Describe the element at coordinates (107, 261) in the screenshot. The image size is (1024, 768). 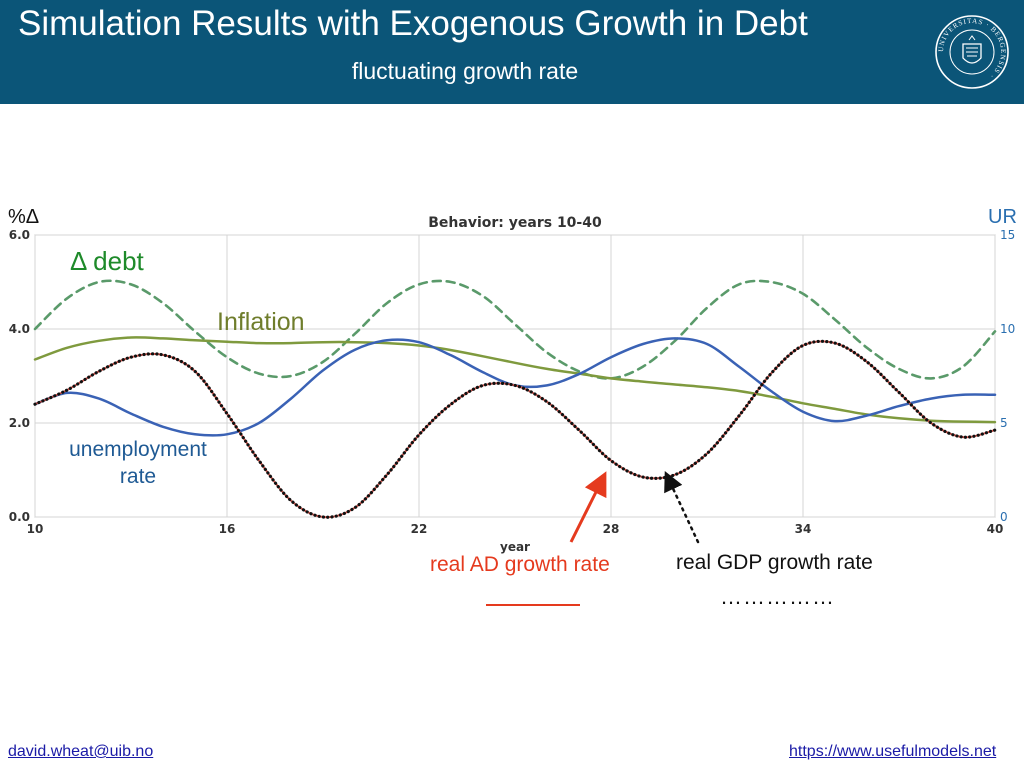
I see `debt-series-label: Δ debt` at that location.